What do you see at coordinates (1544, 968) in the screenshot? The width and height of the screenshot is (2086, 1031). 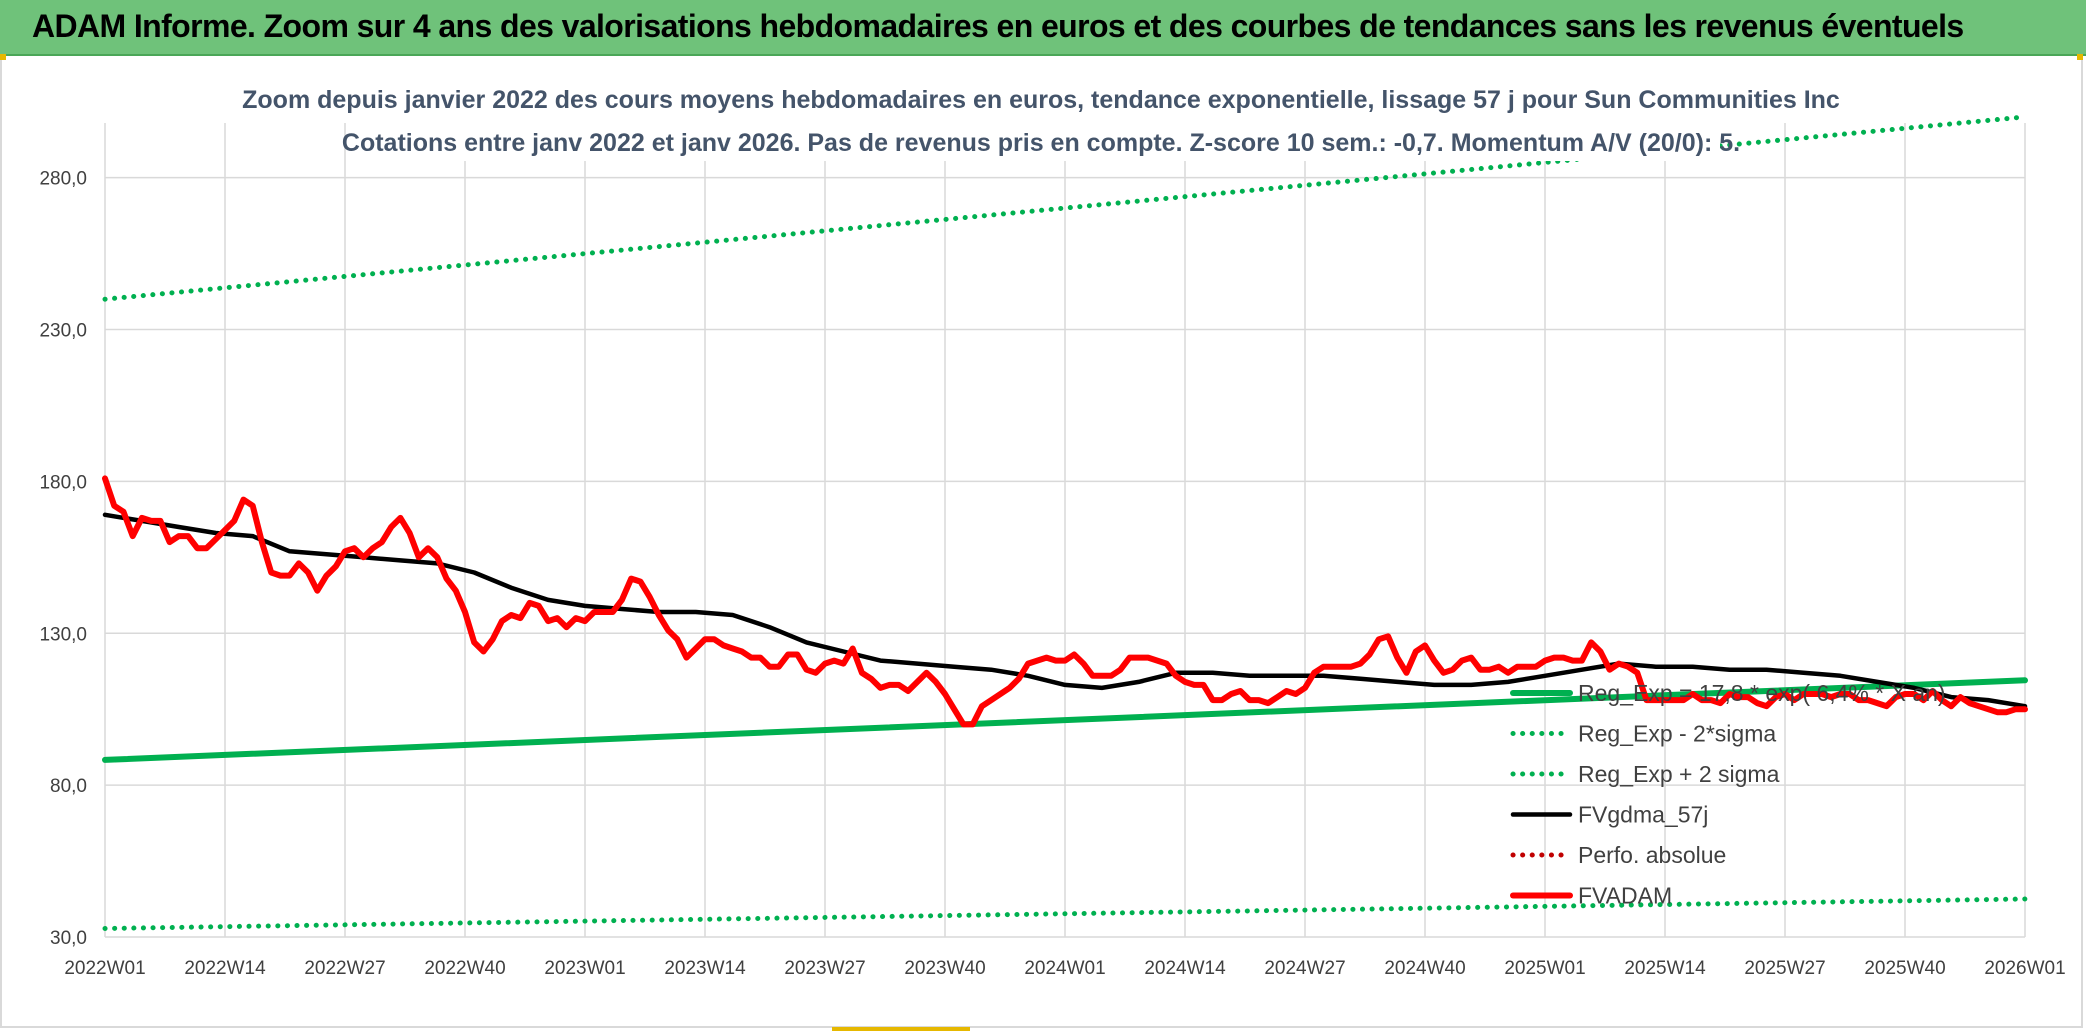 I see `x-tick-label: 2025W01` at bounding box center [1544, 968].